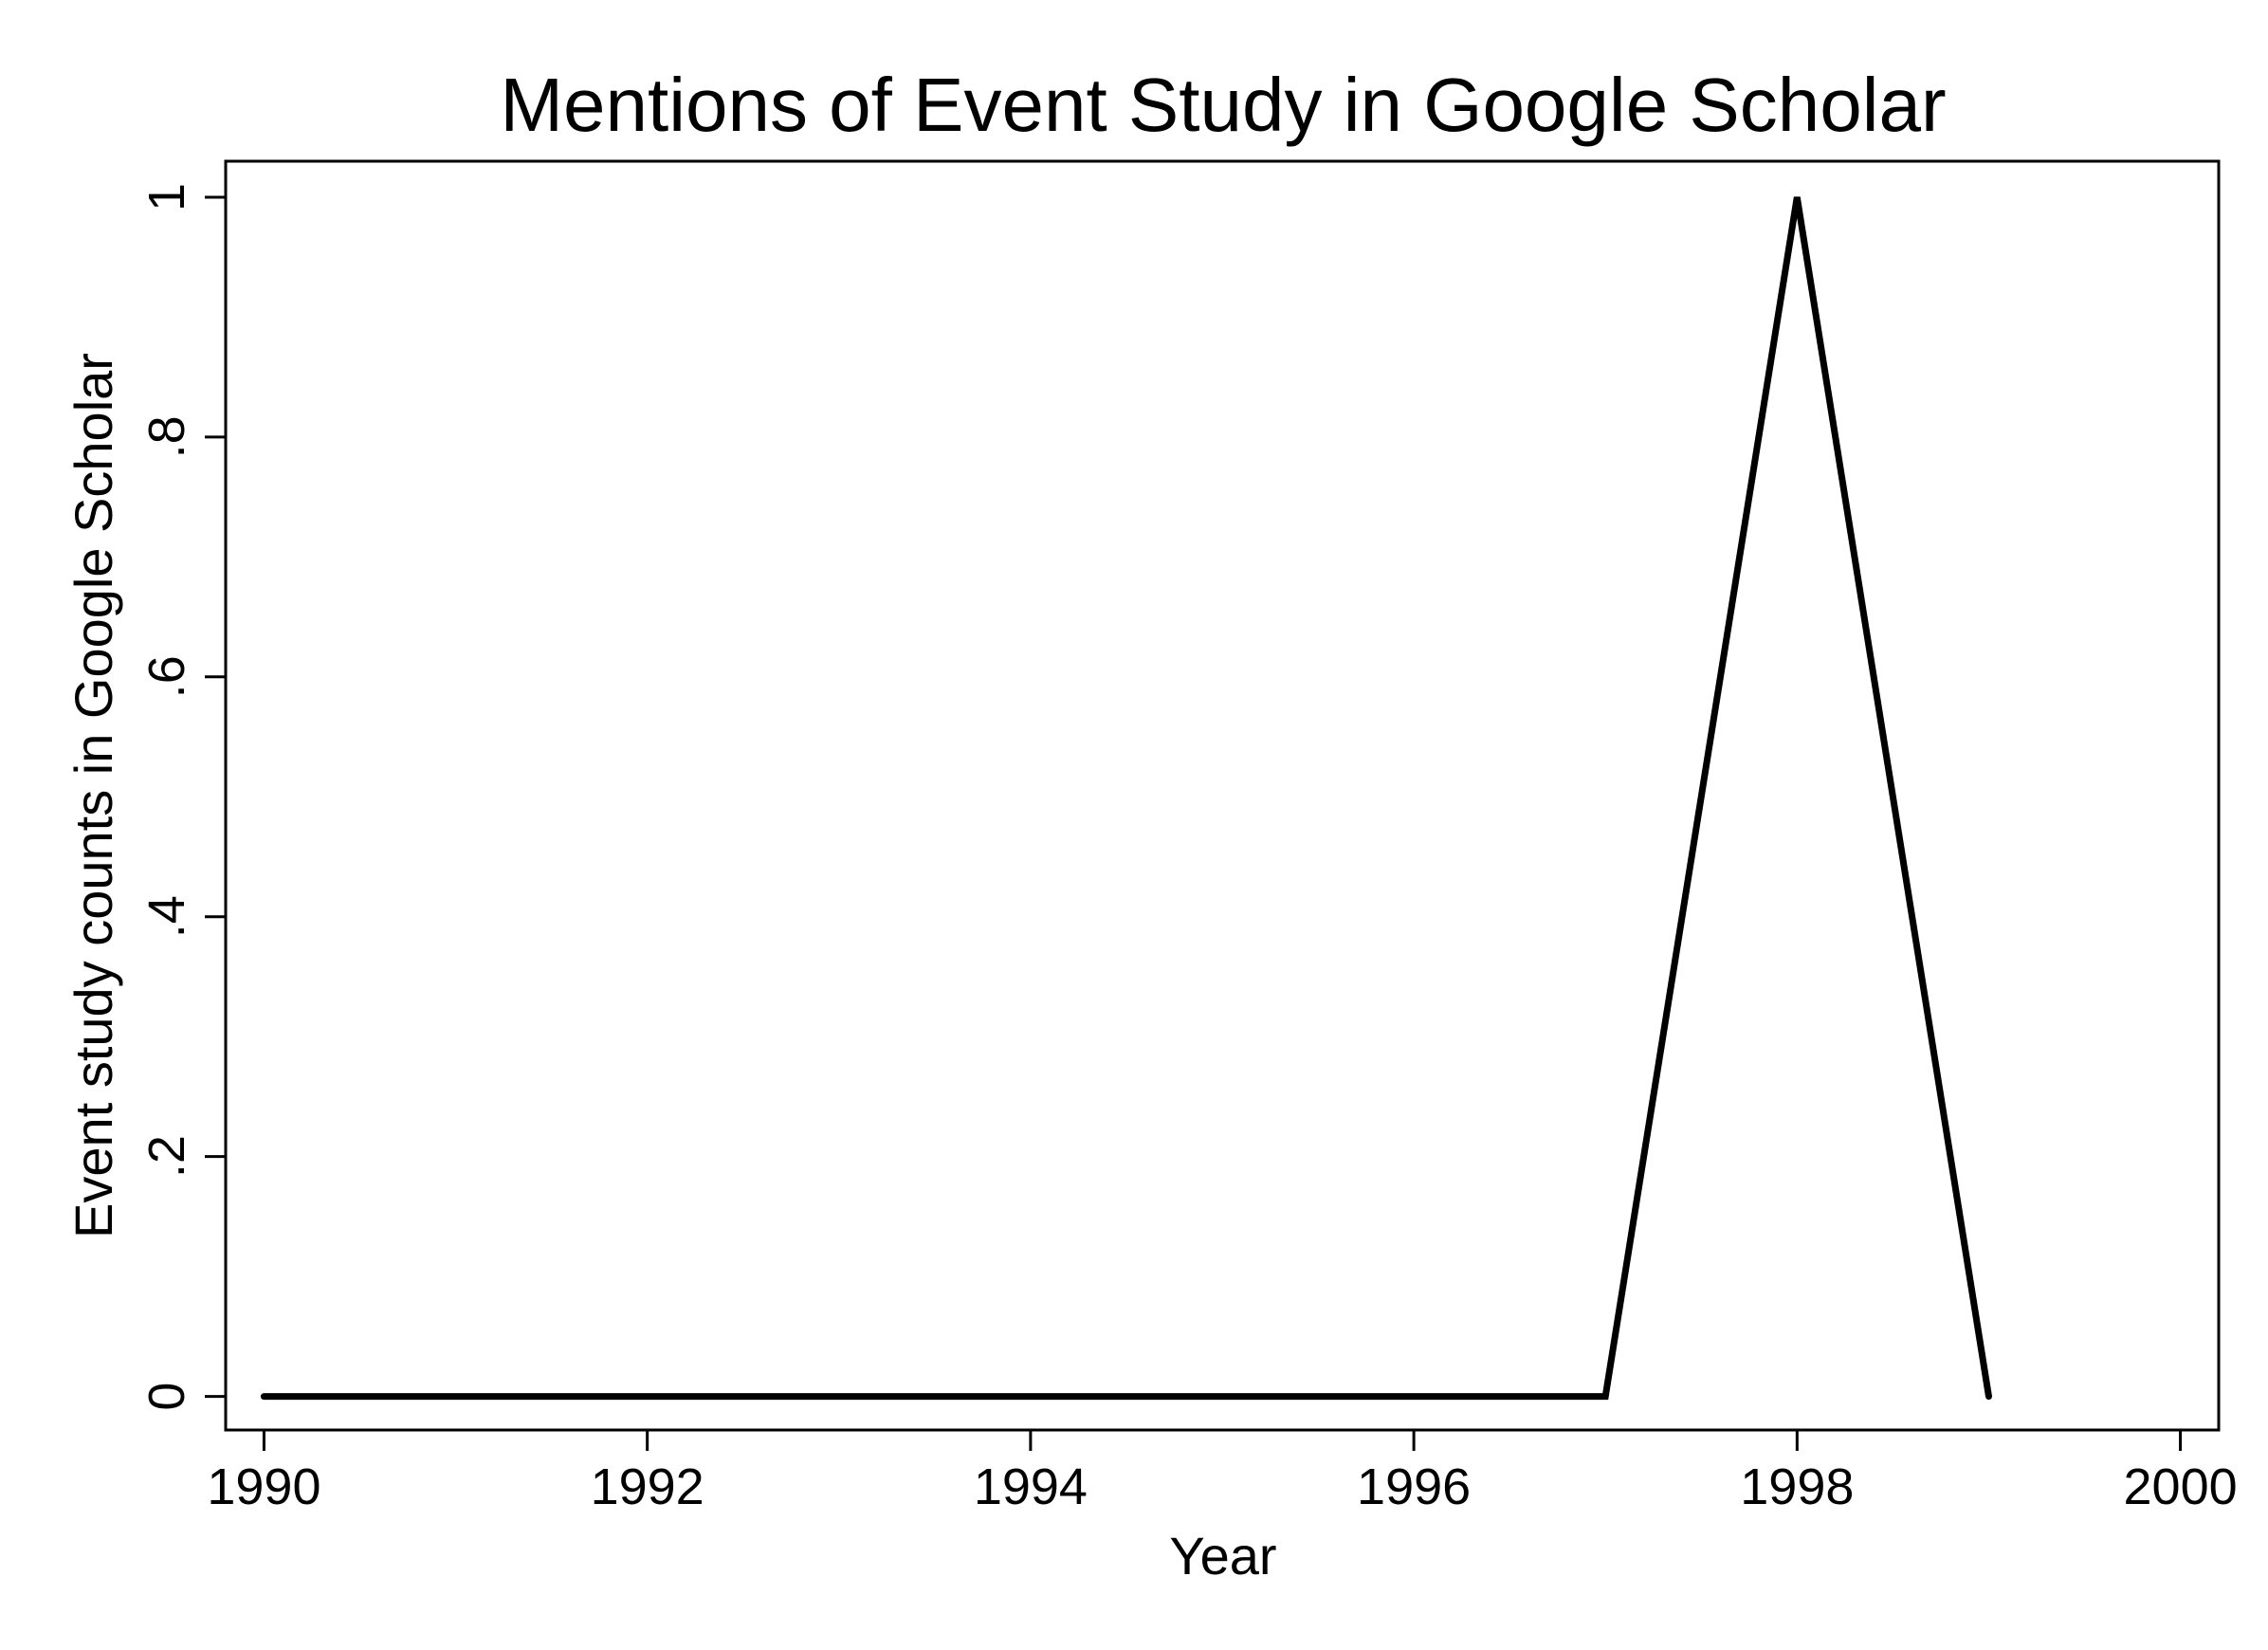 The height and width of the screenshot is (1650, 2268). What do you see at coordinates (263, 1486) in the screenshot?
I see `x-tick-label: 1990` at bounding box center [263, 1486].